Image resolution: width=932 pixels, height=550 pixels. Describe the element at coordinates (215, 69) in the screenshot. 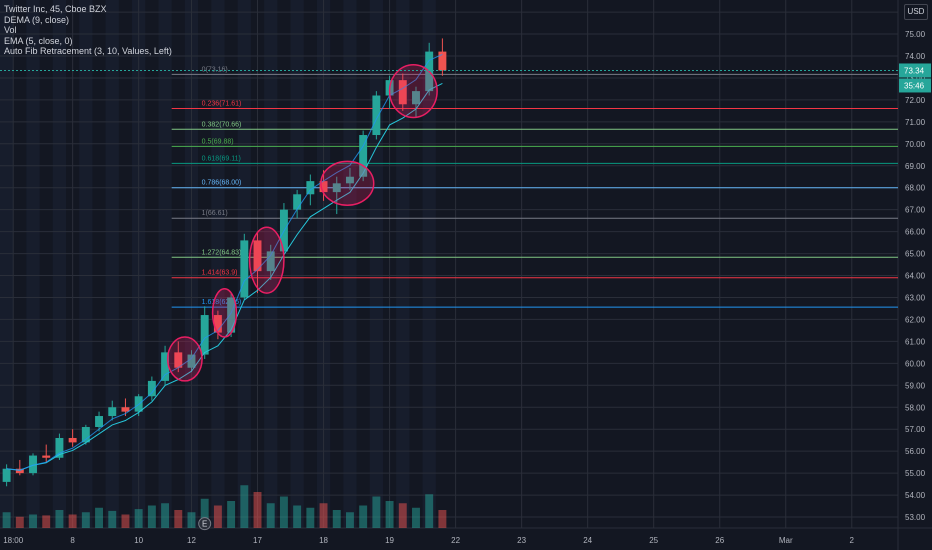

I see `fib-level-label: 0(73.16)` at that location.